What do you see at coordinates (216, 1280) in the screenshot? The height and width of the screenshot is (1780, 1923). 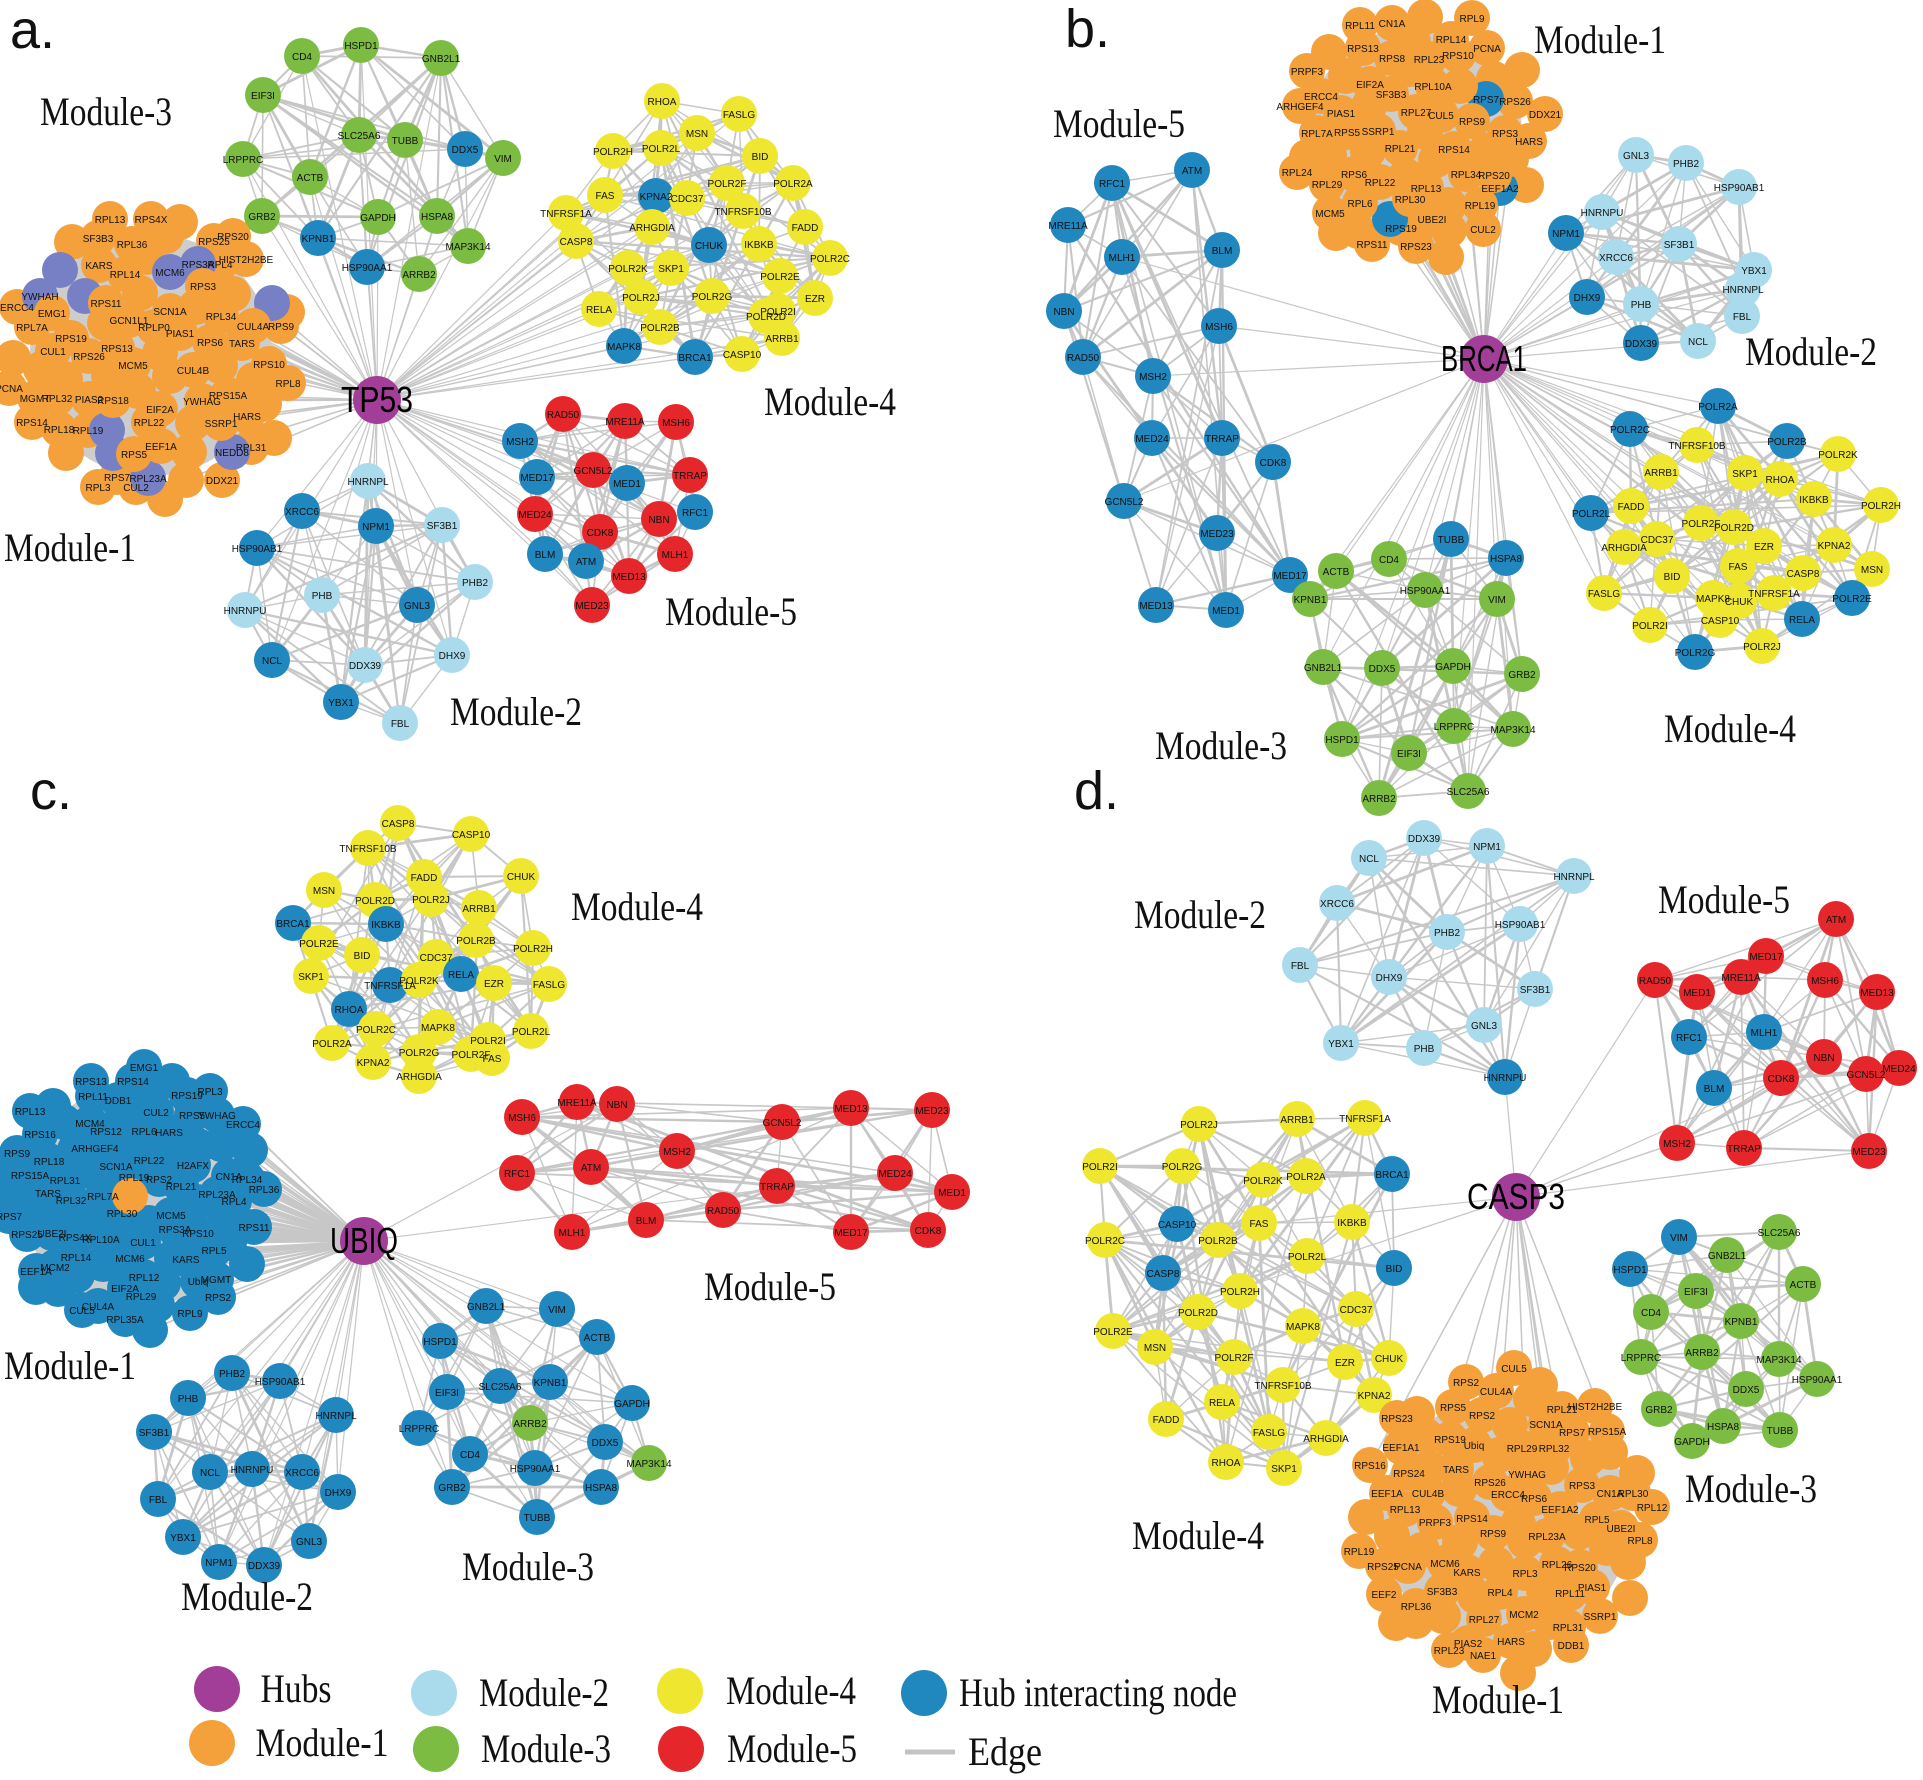 I see `svg-text: MGMT` at bounding box center [216, 1280].